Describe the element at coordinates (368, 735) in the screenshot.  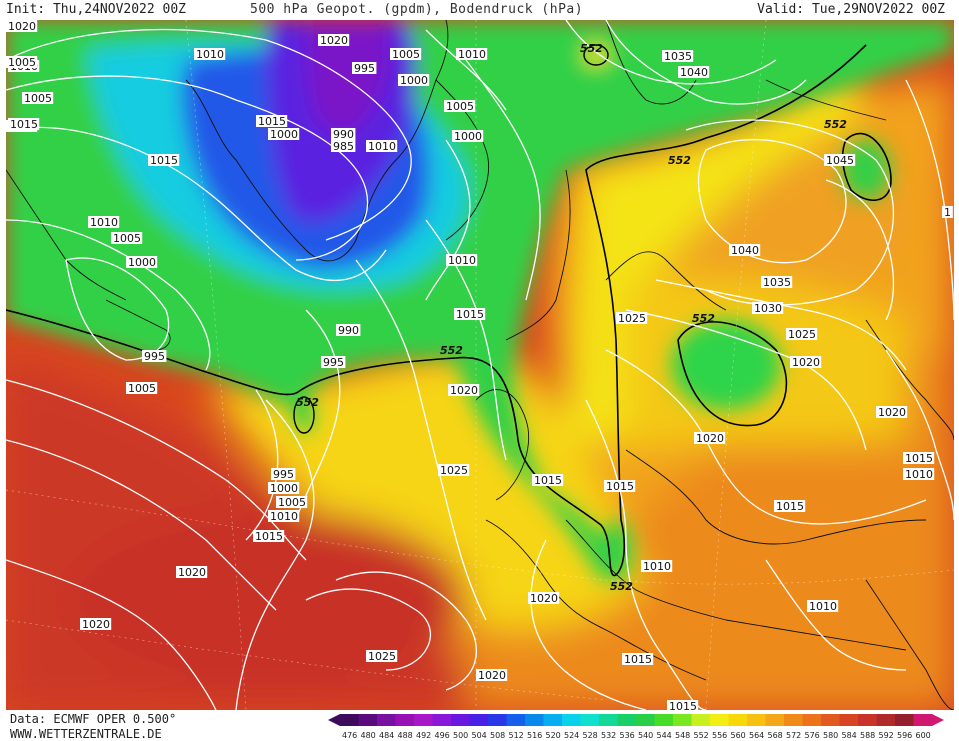
I see `colorbar-tick-label: 480` at that location.